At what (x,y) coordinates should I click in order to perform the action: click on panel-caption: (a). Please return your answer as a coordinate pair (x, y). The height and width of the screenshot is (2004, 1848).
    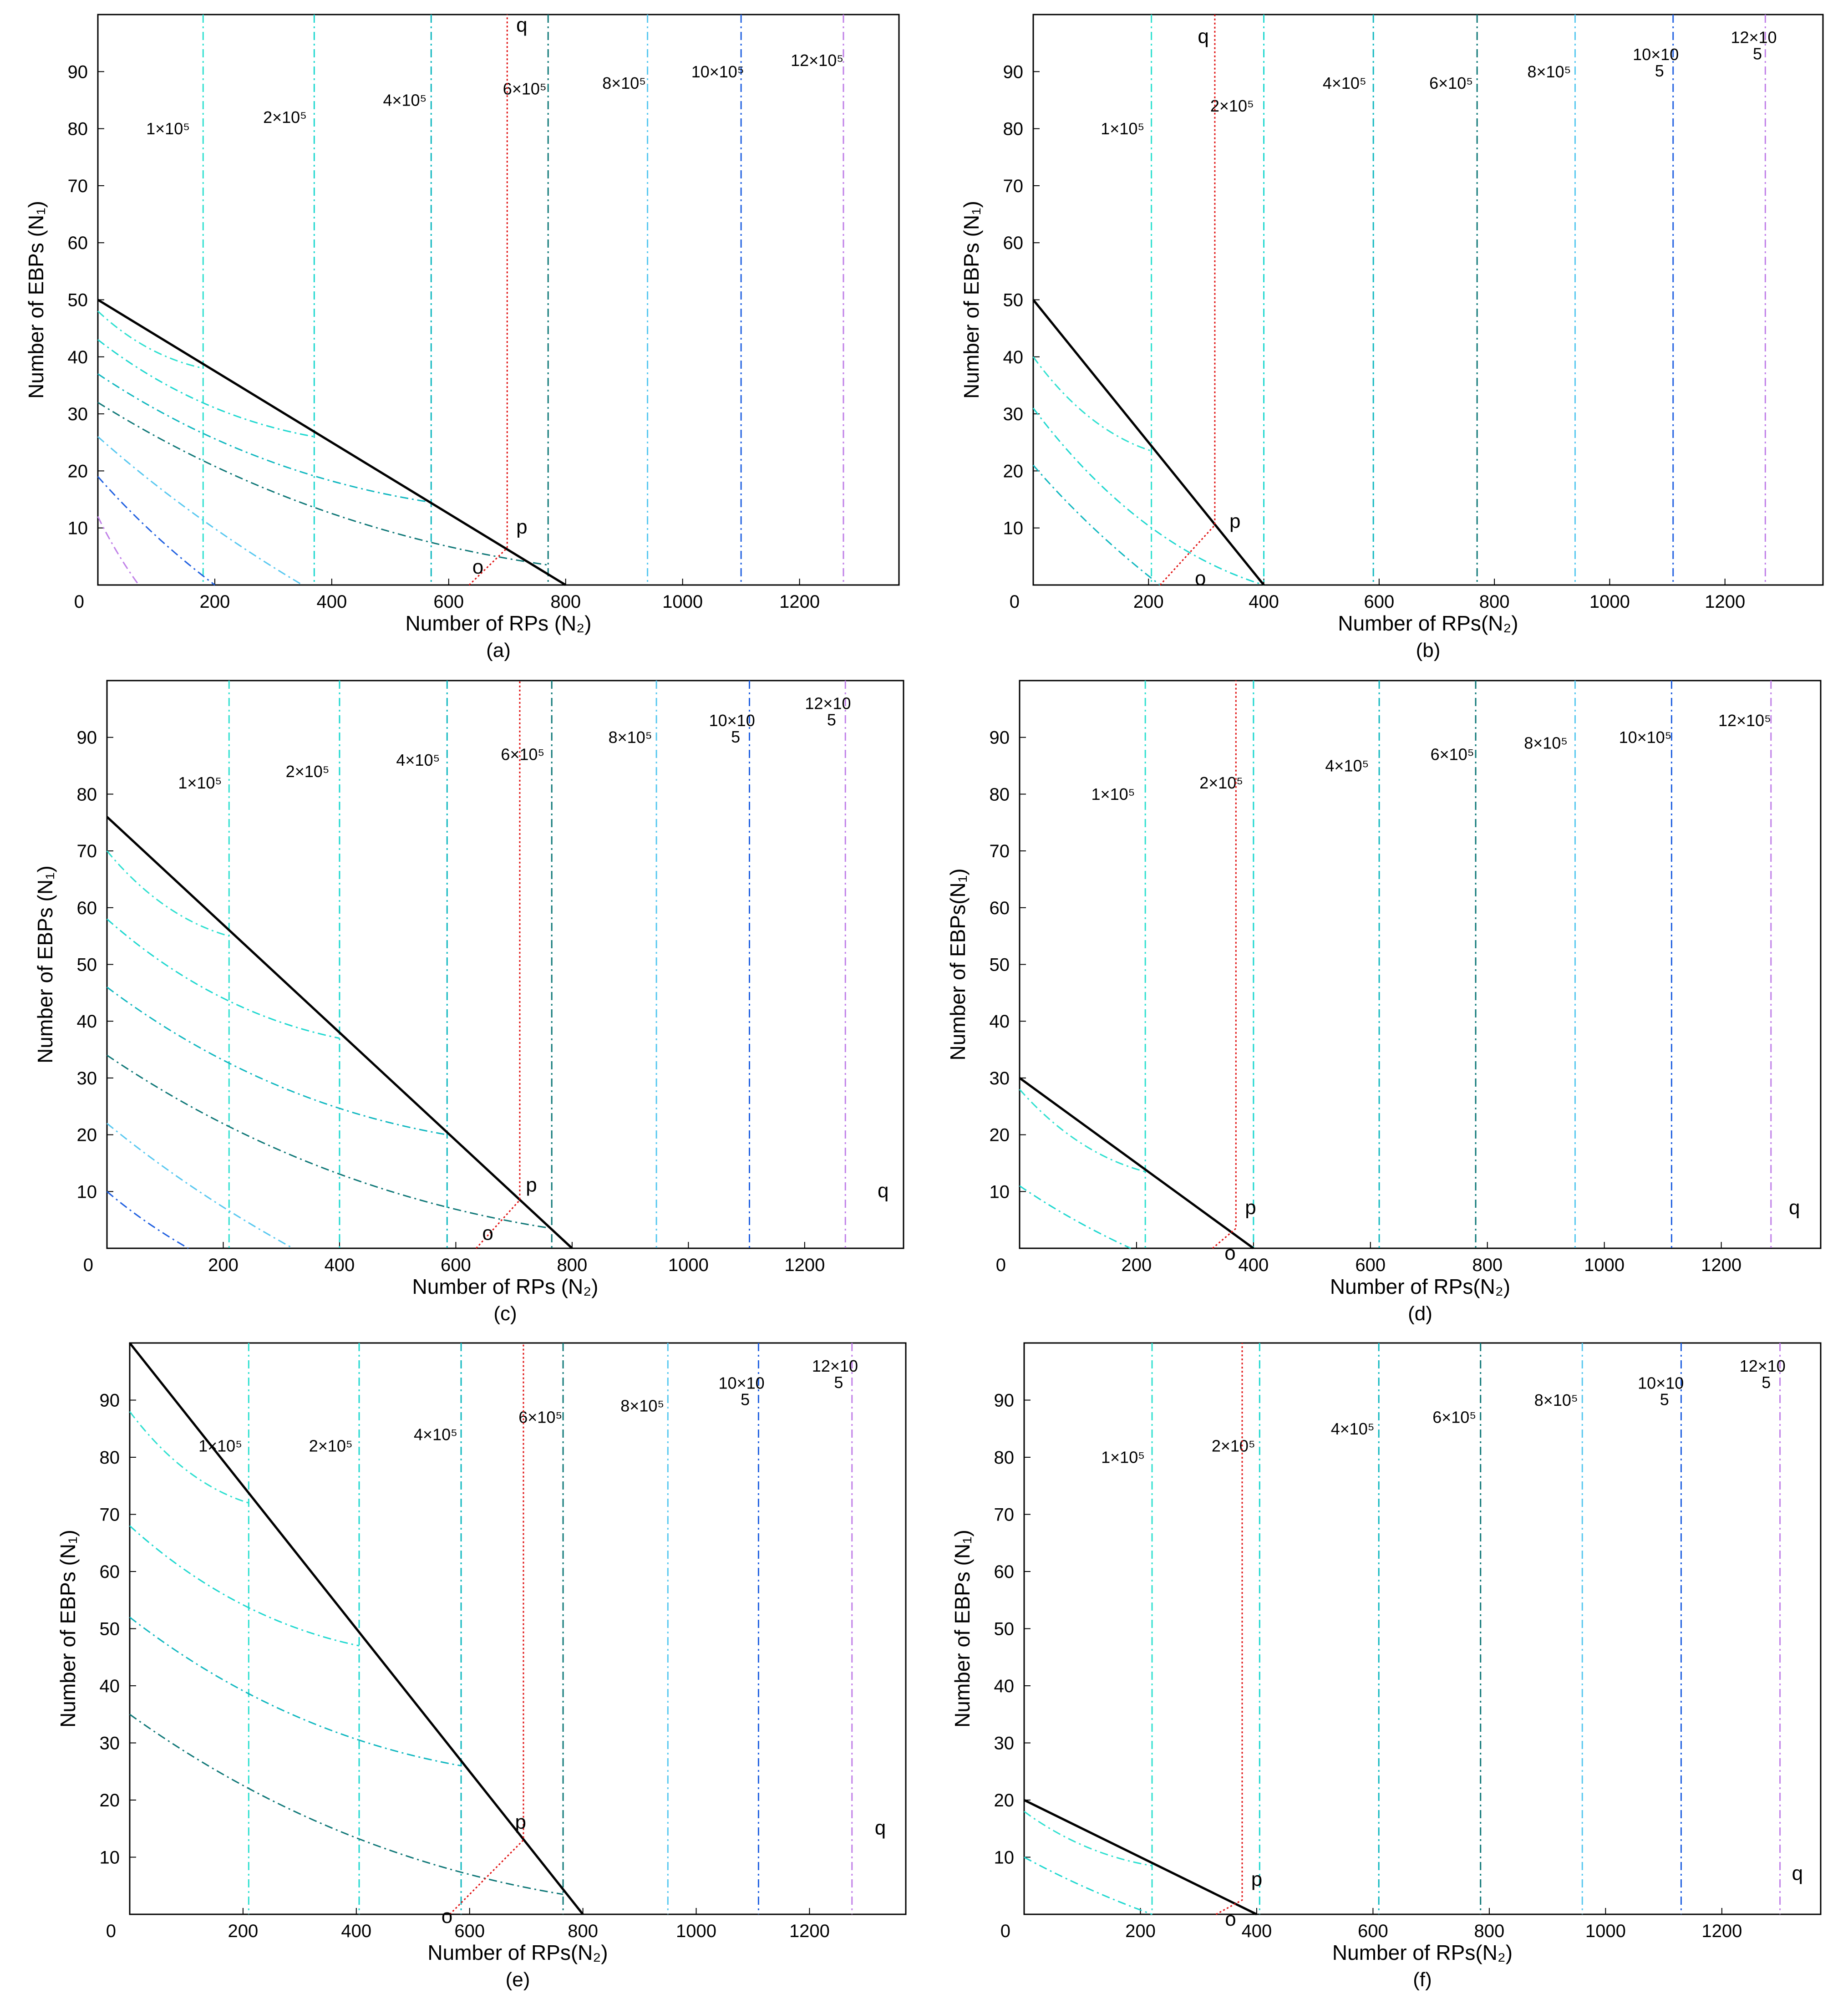
    Looking at the image, I should click on (498, 650).